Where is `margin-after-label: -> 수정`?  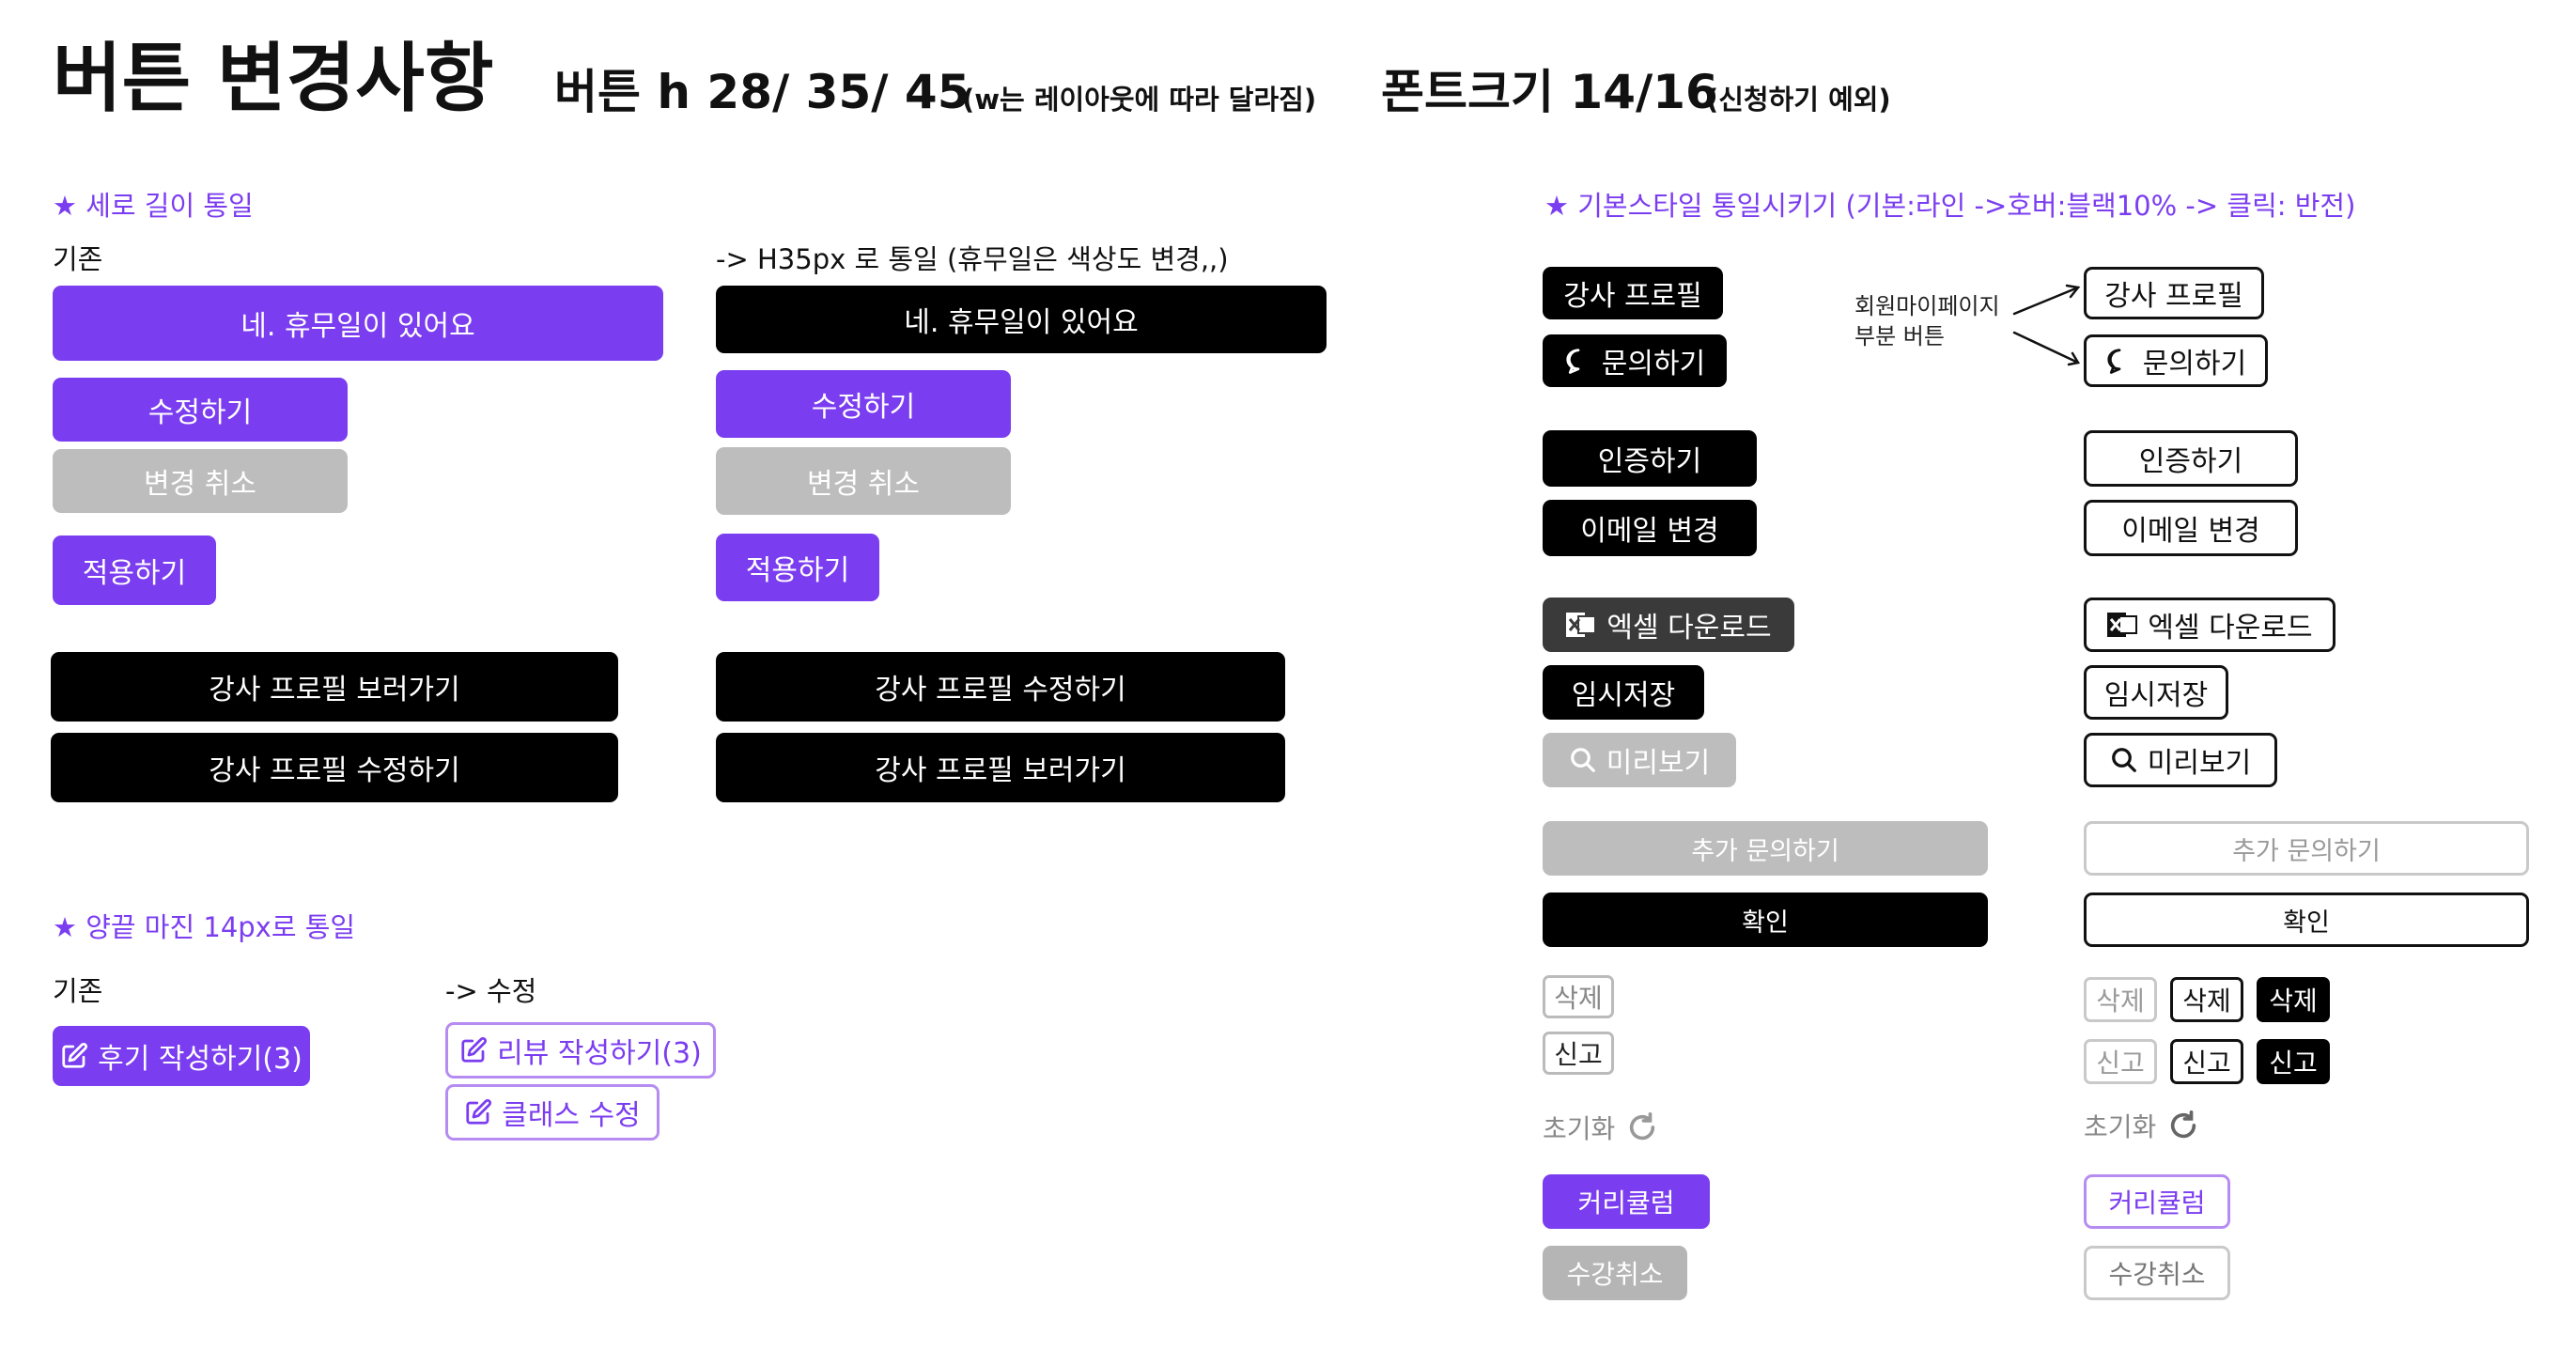
margin-after-label: -> 수정 is located at coordinates (491, 991).